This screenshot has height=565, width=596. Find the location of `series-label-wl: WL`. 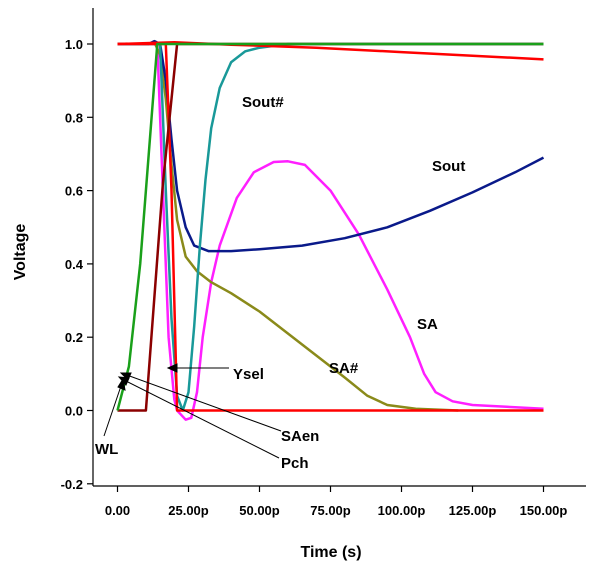

series-label-wl: WL is located at coordinates (106, 449).